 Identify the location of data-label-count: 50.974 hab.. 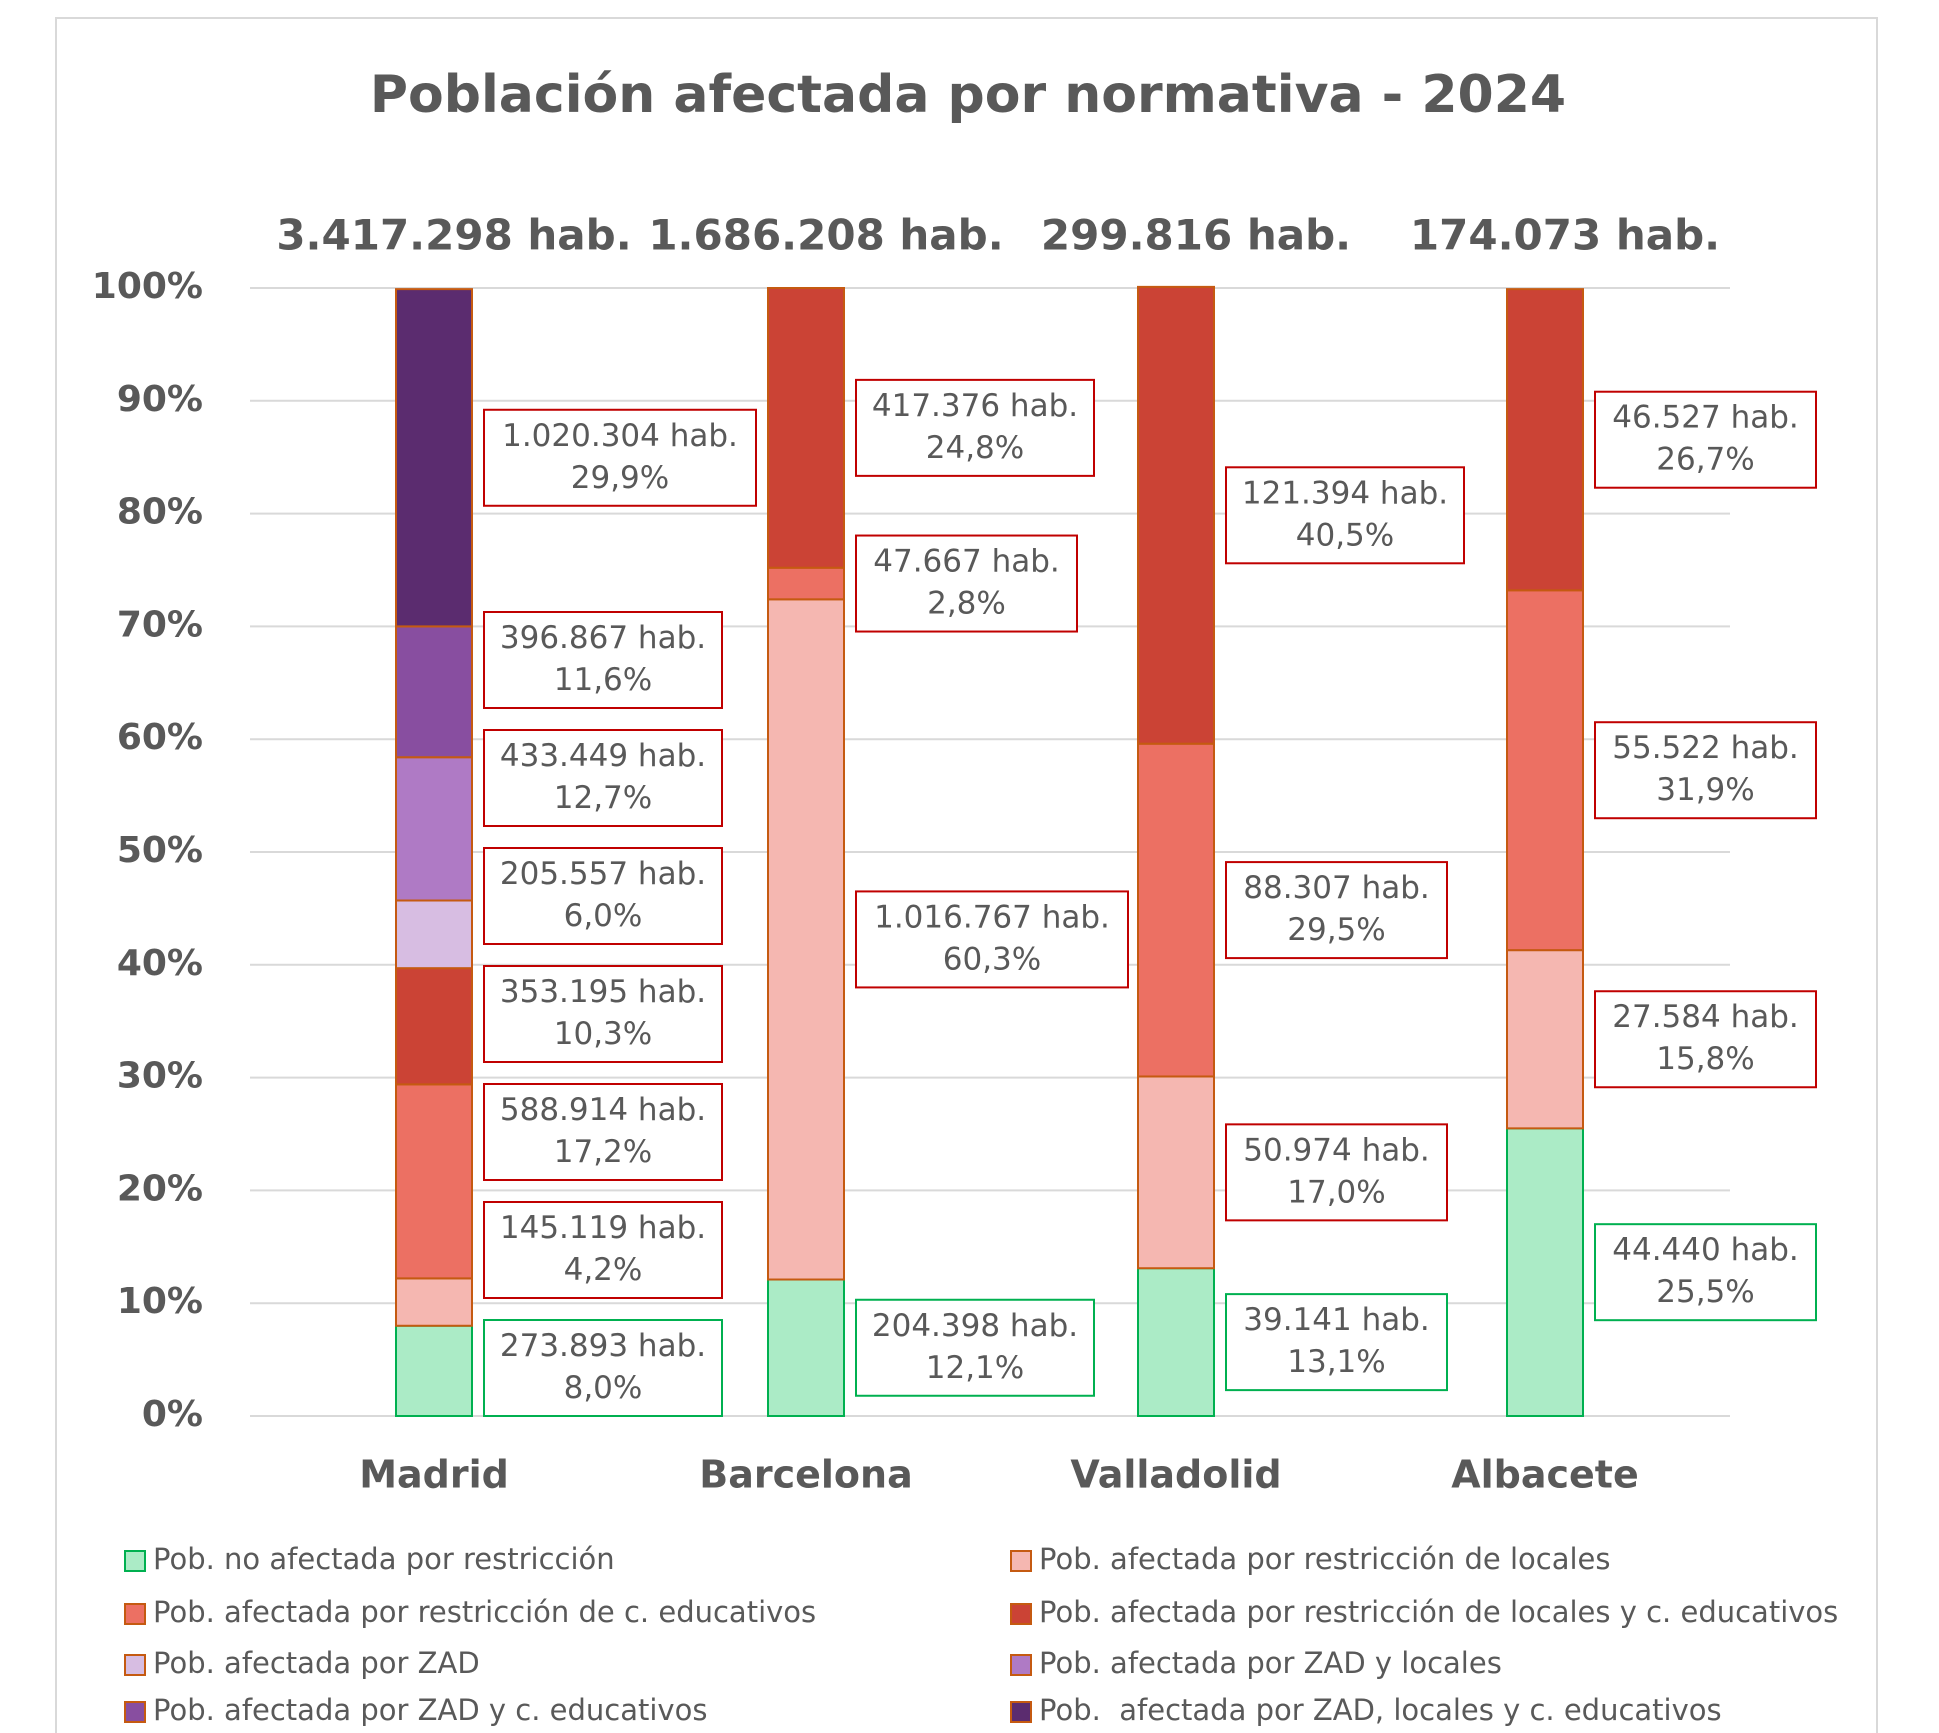
(1336, 1150).